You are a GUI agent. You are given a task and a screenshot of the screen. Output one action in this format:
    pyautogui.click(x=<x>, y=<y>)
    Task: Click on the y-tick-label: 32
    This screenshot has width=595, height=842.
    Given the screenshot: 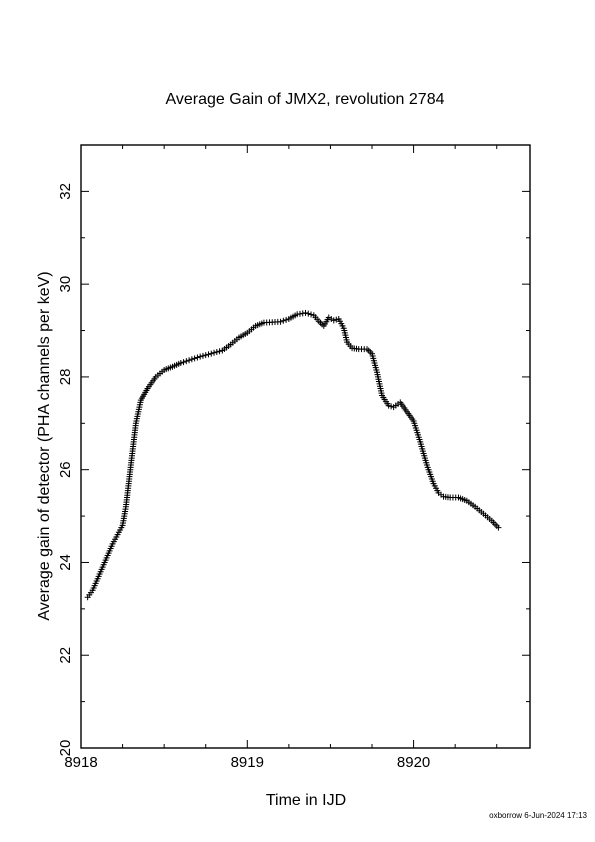 What is the action you would take?
    pyautogui.click(x=65, y=191)
    